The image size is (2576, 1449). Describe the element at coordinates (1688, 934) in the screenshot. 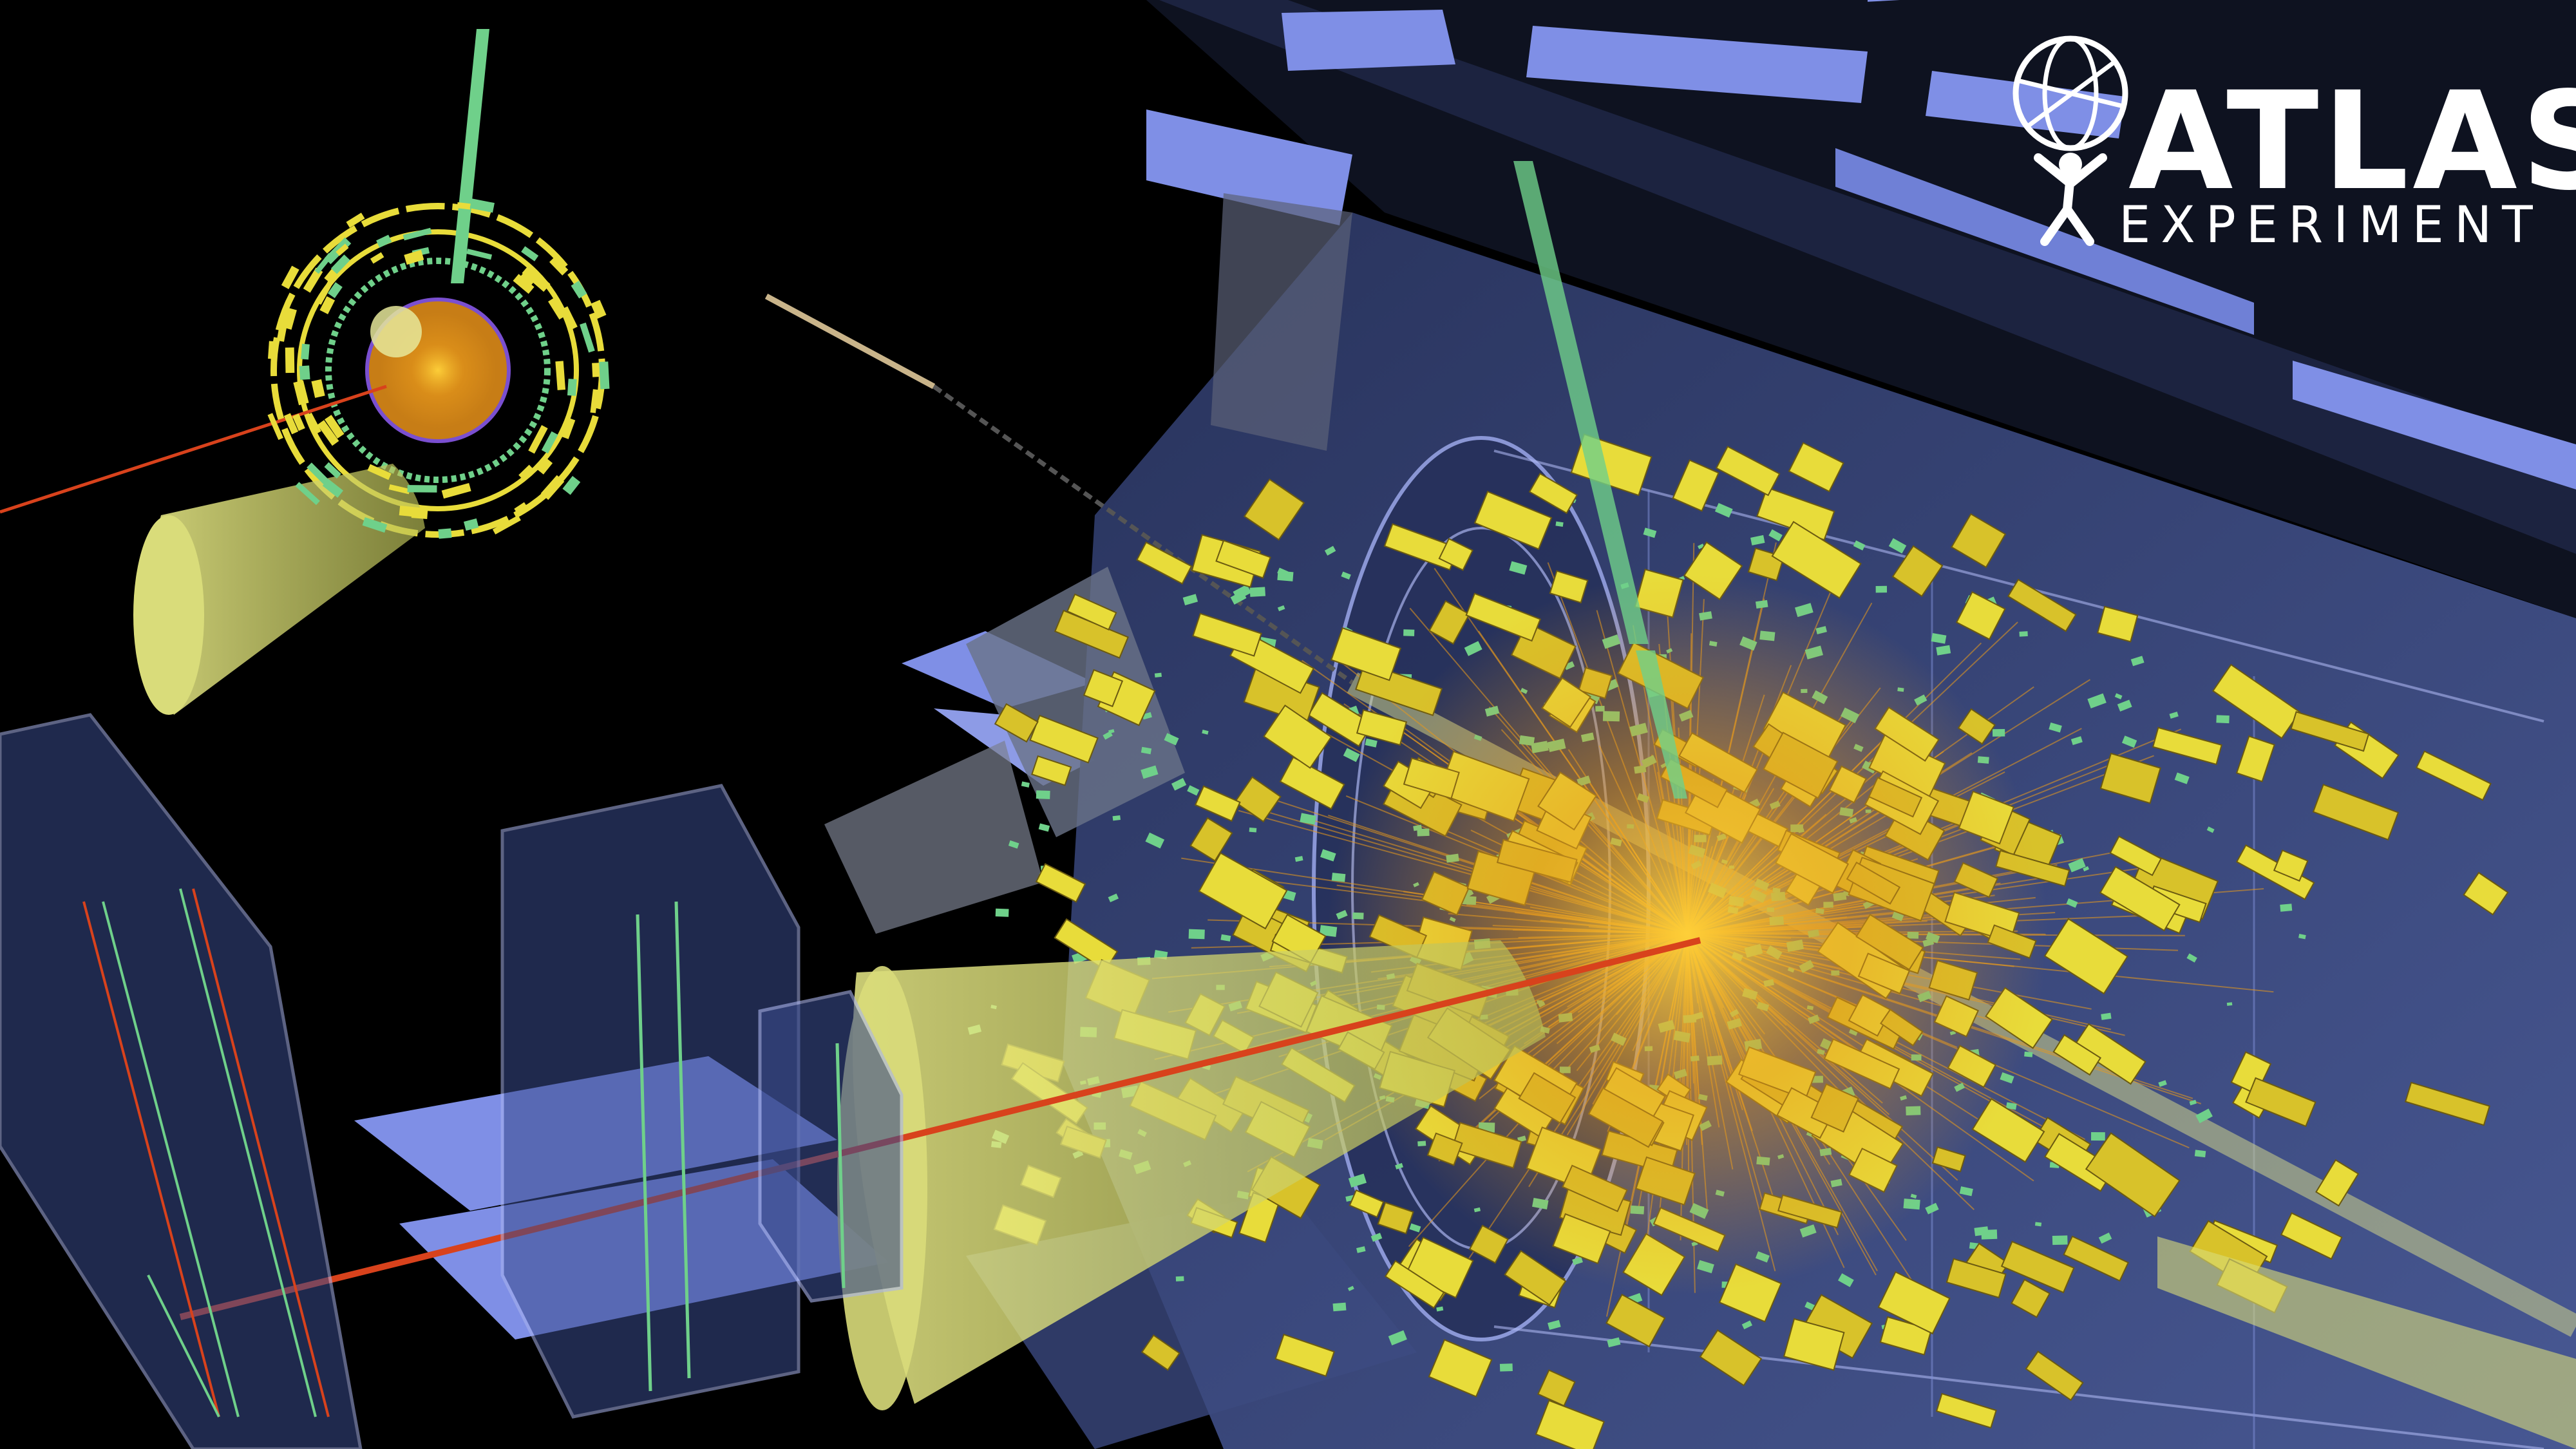

I see `collision-vertex` at that location.